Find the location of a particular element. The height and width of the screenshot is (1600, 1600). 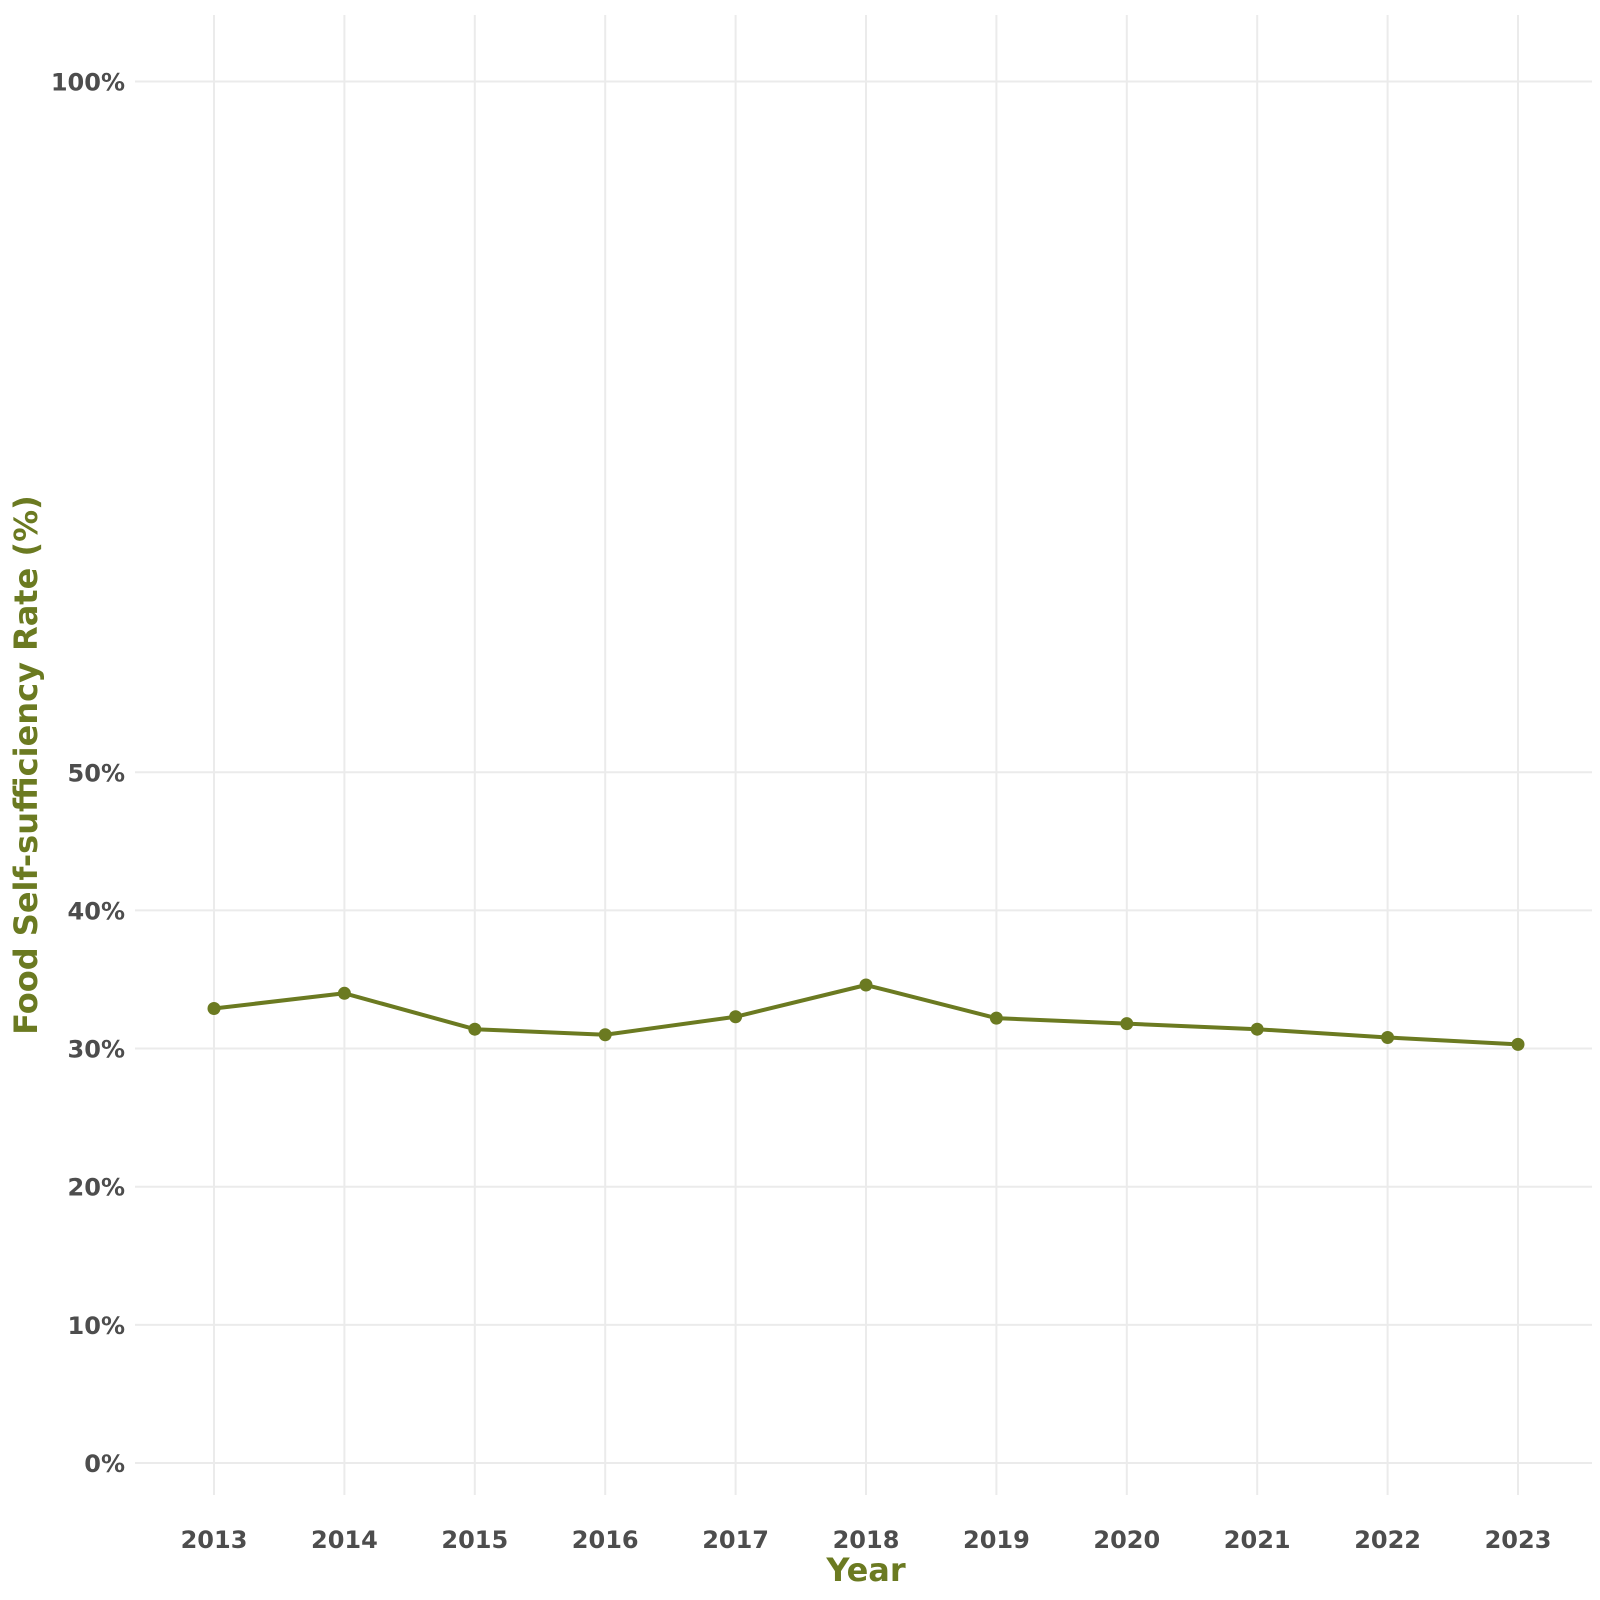

y-tick-label: 20% is located at coordinates (96, 1188).